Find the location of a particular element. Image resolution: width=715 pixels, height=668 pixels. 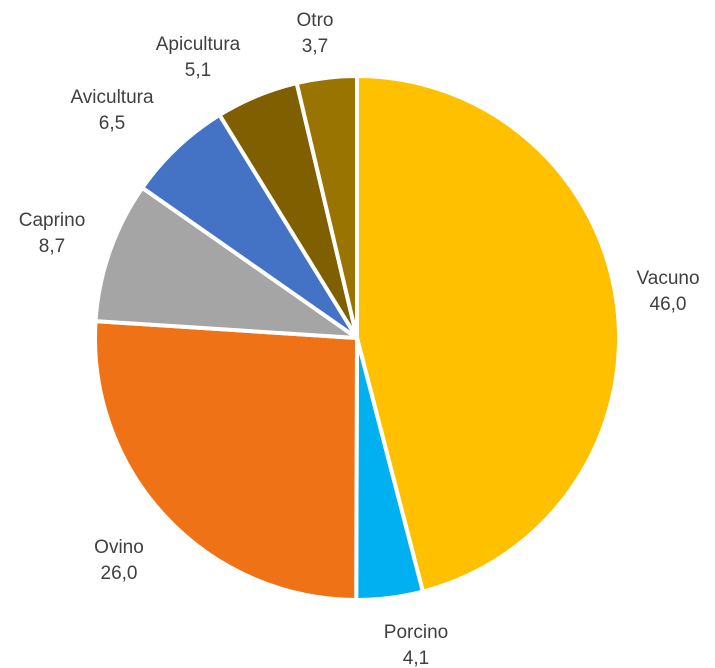

slice-value-label: 46,0 is located at coordinates (668, 304).